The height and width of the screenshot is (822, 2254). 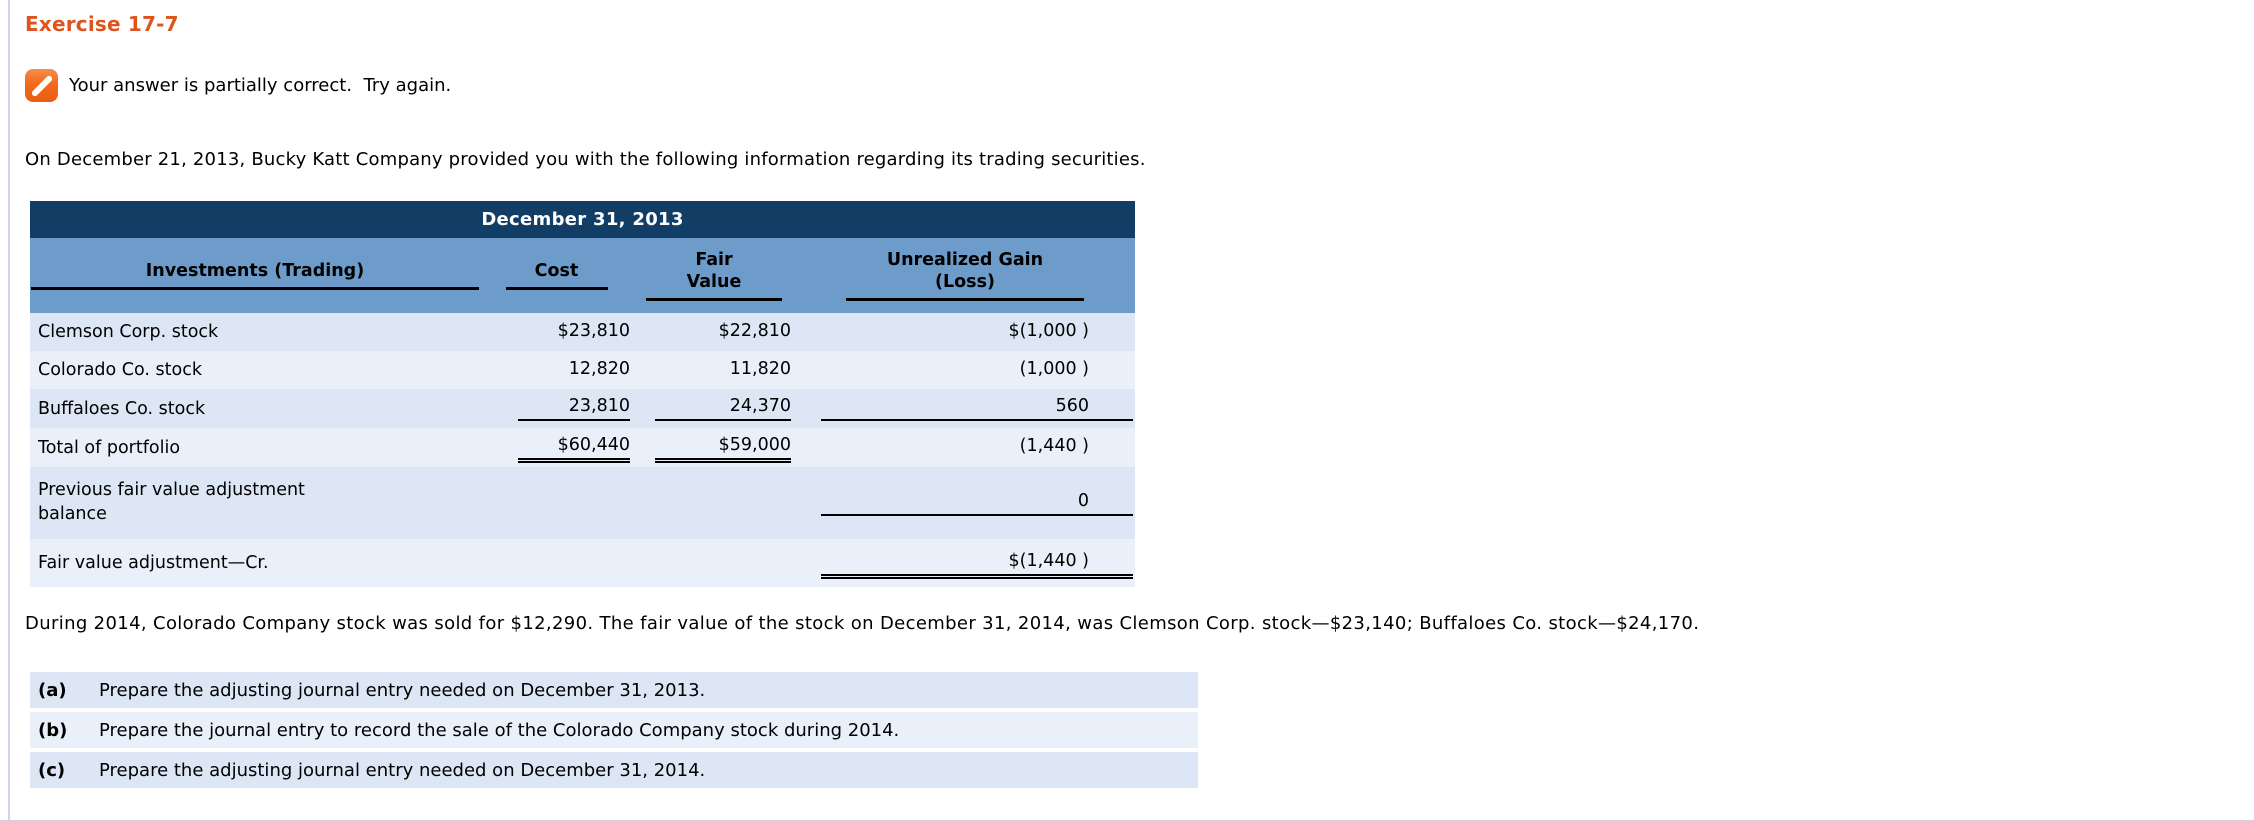 What do you see at coordinates (255, 370) in the screenshot?
I see `row-label: Colorado Co. stock` at bounding box center [255, 370].